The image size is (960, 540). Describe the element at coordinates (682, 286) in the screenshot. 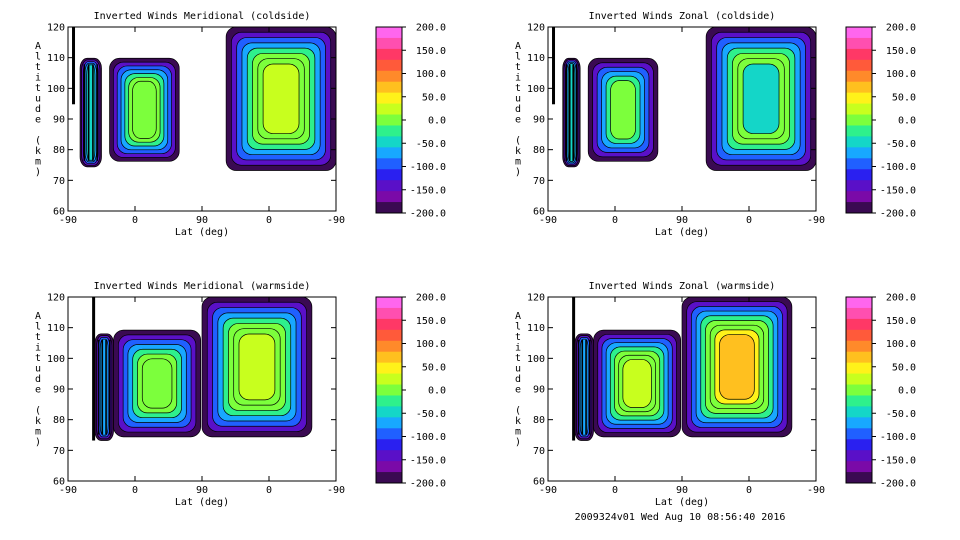

I see `panel-title: Inverted Winds Zonal (warmside)` at that location.